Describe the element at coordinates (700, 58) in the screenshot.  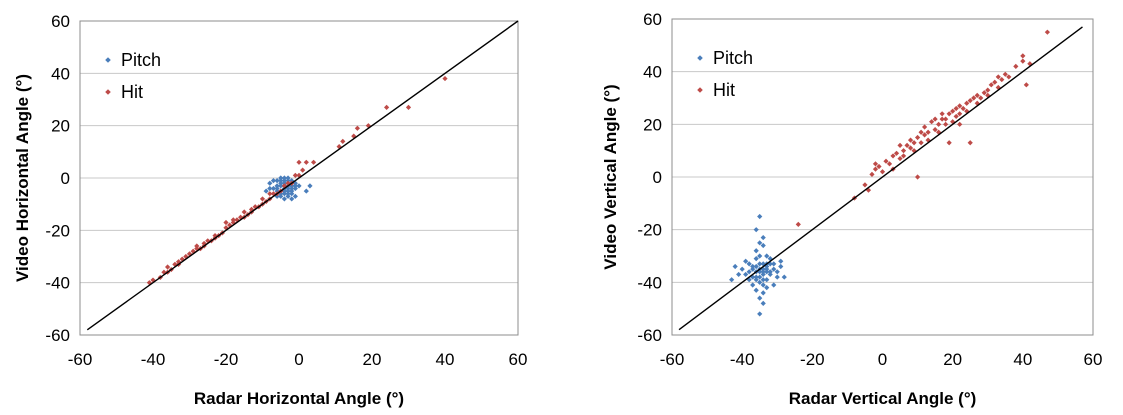
I see `legend-marker-pitch` at that location.